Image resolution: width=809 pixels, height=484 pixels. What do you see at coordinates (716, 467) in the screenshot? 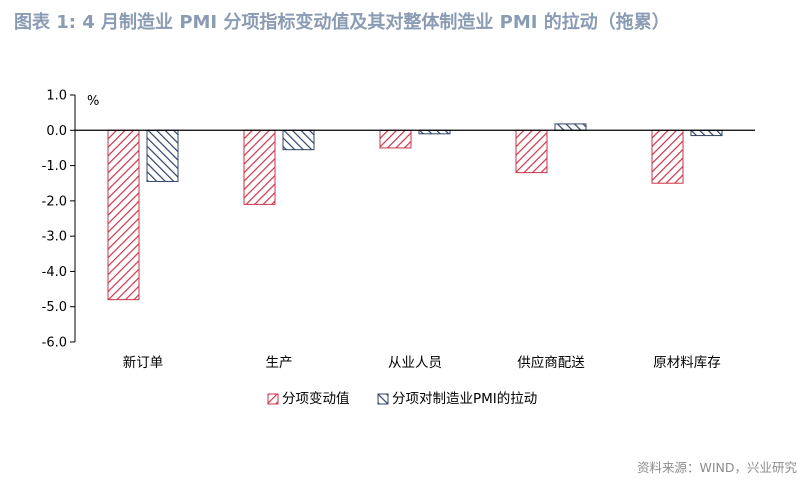
I see `source-note: 资料来源：WIND，兴业研究` at bounding box center [716, 467].